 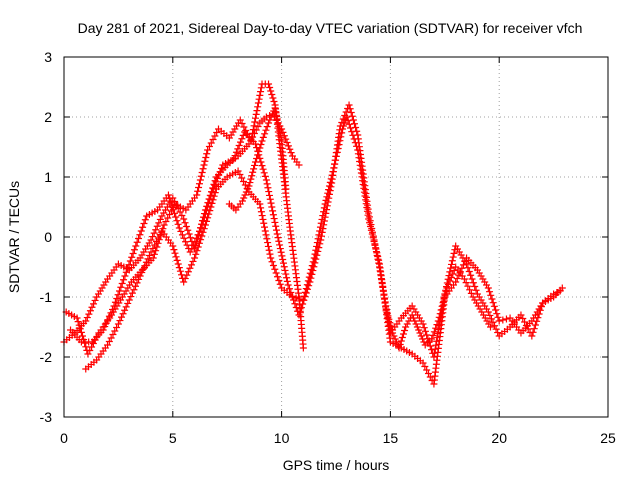 I want to click on y-tick-label: -1, so click(x=46, y=297).